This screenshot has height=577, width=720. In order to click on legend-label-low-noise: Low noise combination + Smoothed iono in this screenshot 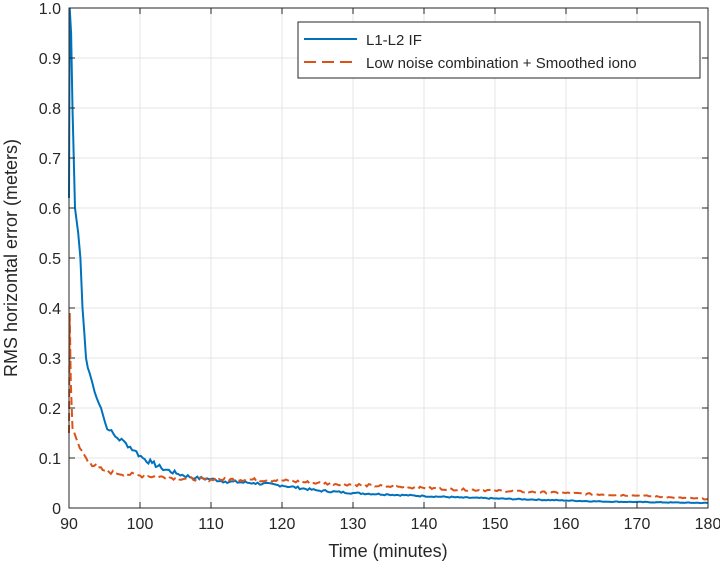, I will do `click(501, 63)`.